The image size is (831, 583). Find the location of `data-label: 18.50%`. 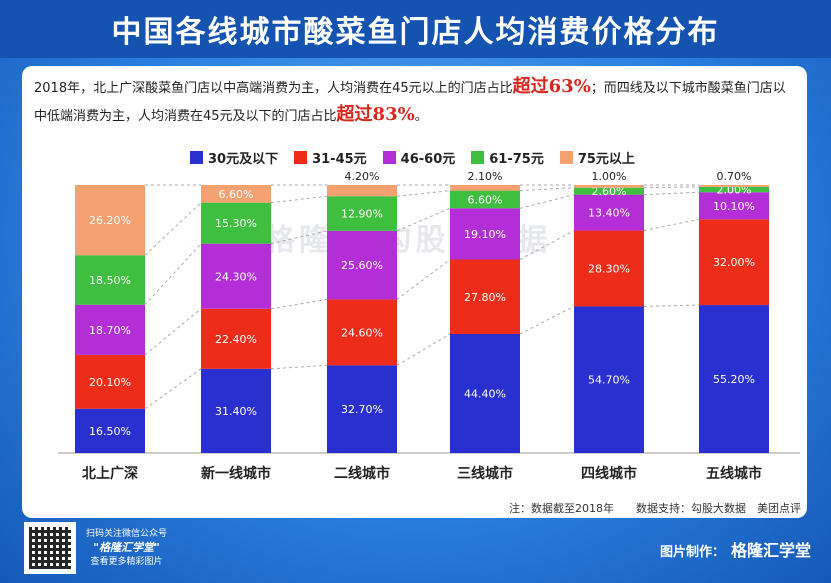

data-label: 18.50% is located at coordinates (110, 280).